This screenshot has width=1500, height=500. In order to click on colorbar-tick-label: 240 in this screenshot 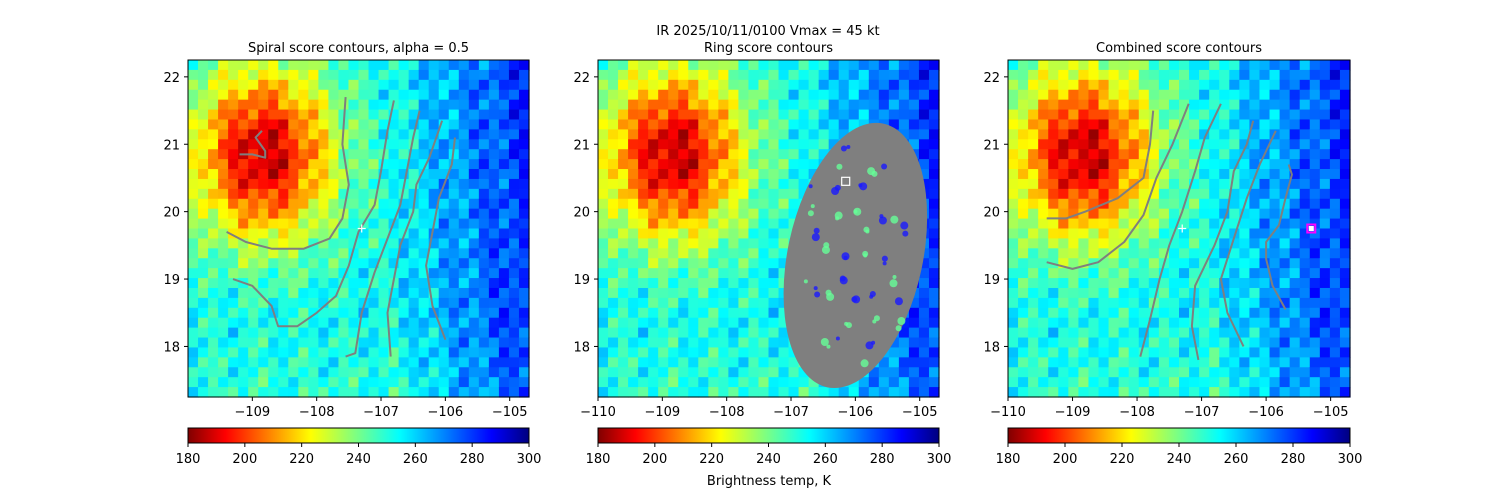, I will do `click(358, 459)`.